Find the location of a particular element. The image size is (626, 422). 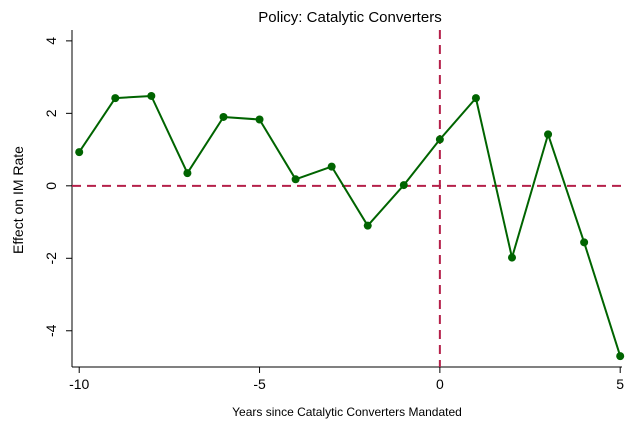

y-ticks: -4 -2 0 2 4 is located at coordinates (57, 187).